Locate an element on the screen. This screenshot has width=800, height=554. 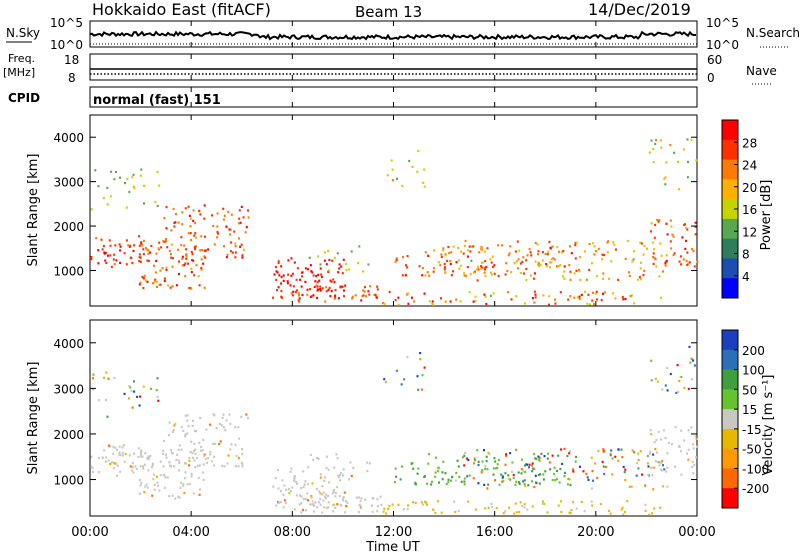
power-colorbar-label: Power [dB] is located at coordinates (766, 215).